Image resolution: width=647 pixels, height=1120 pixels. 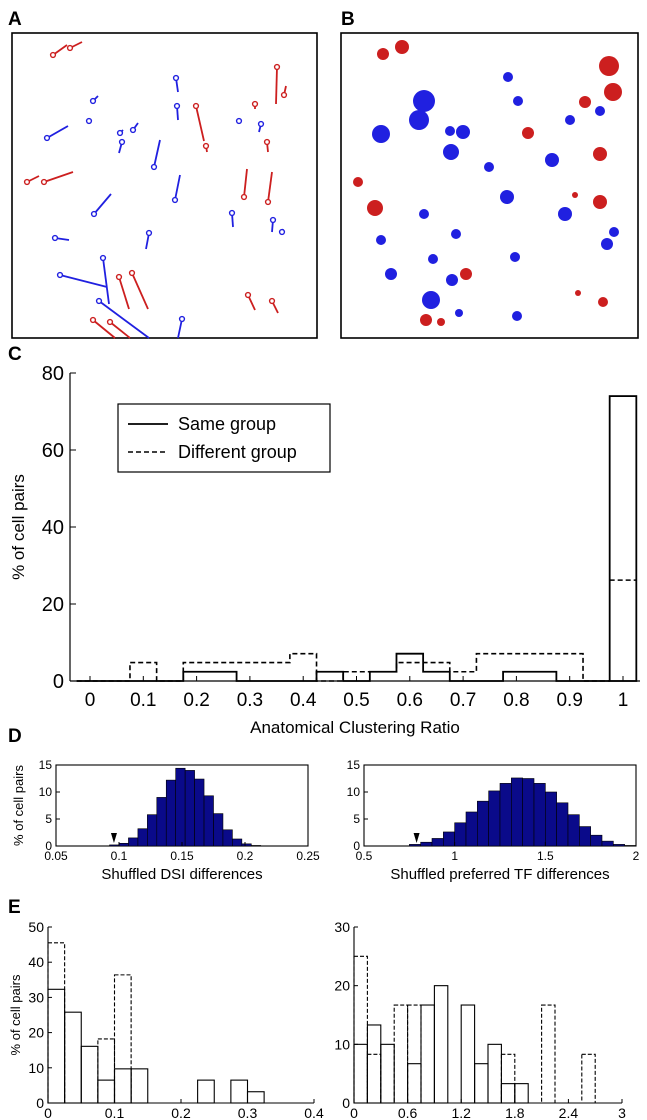 I want to click on y-tick-label: 50, so click(x=36, y=927).